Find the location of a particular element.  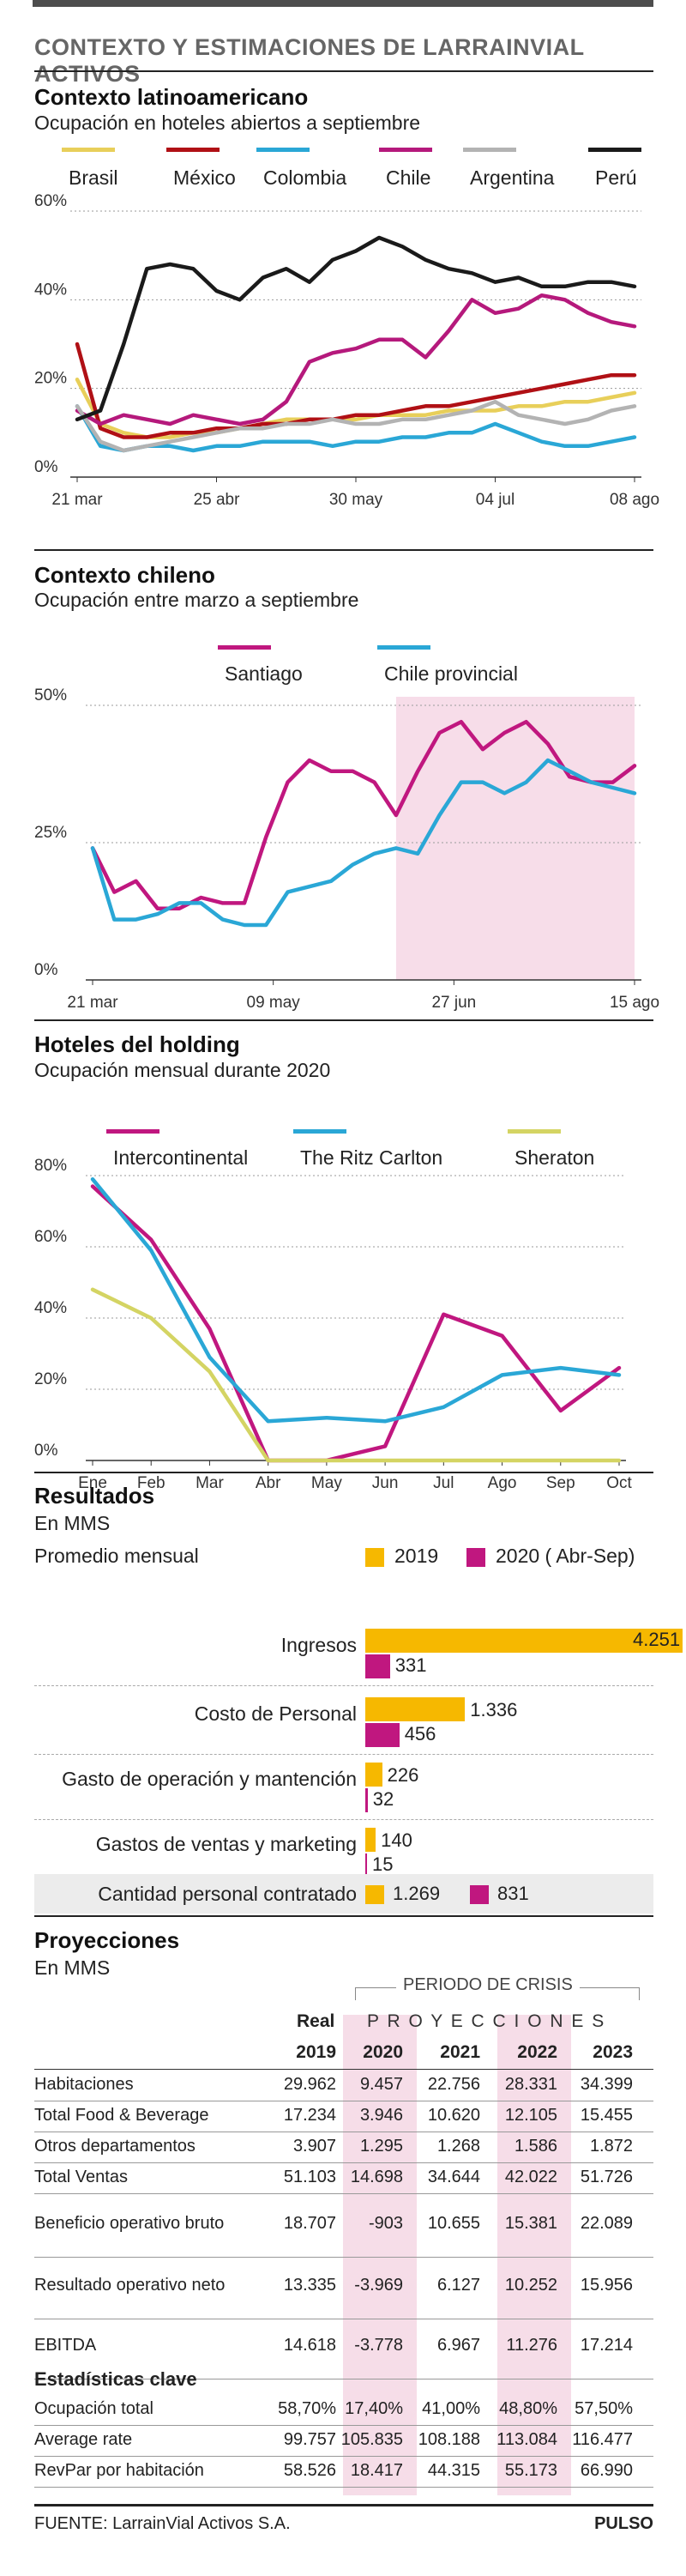

latam-series-chile is located at coordinates (356, 359).